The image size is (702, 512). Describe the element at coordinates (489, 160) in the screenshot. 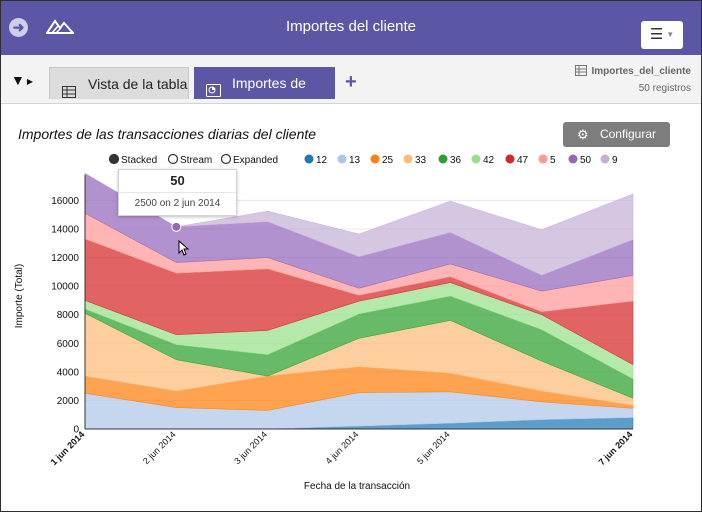

I see `legend-label-42: 42` at that location.